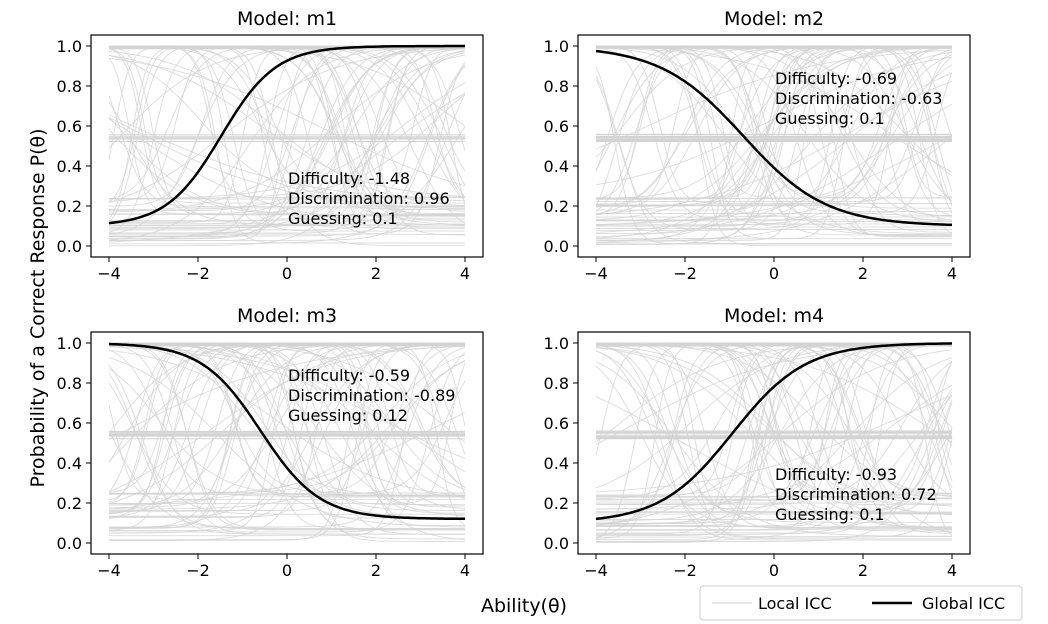  Describe the element at coordinates (287, 19) in the screenshot. I see `panel-title: Model: m1` at that location.